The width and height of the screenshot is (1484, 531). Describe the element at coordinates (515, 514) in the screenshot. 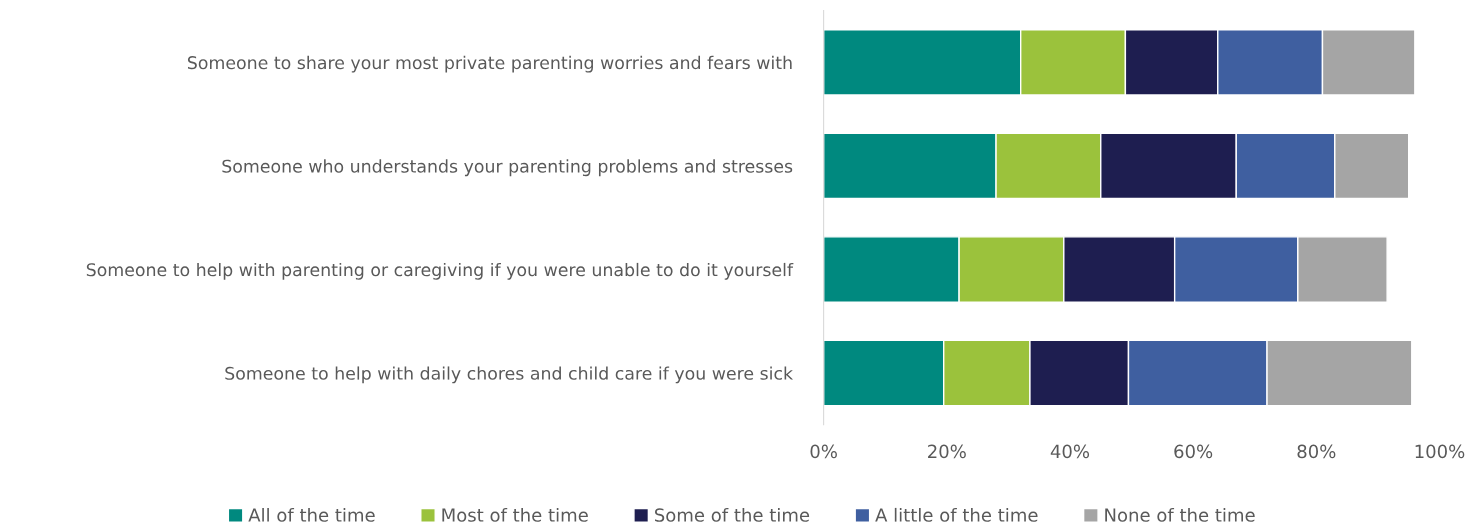

I see `legend-label: Most of the time` at that location.